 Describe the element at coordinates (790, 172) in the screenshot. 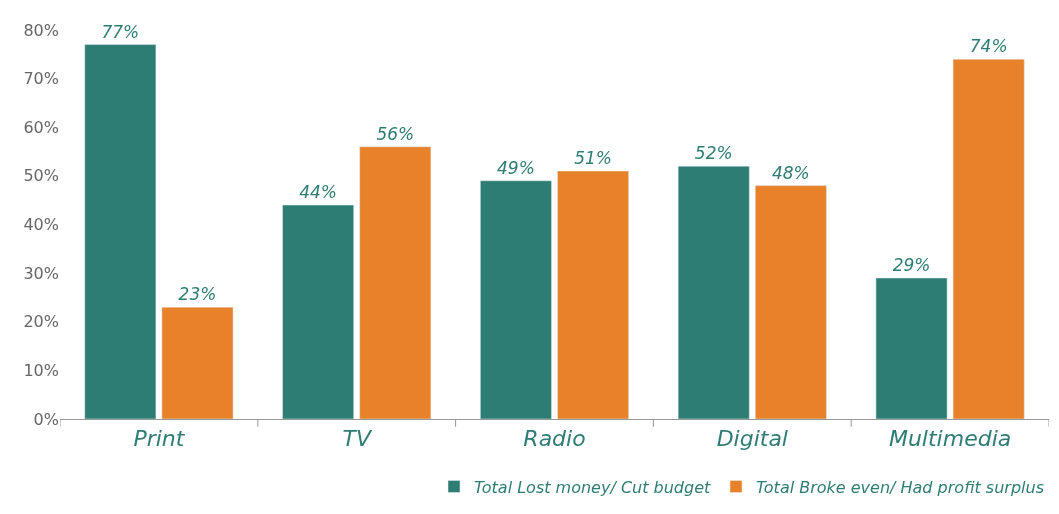

I see `data-label: 48%` at that location.